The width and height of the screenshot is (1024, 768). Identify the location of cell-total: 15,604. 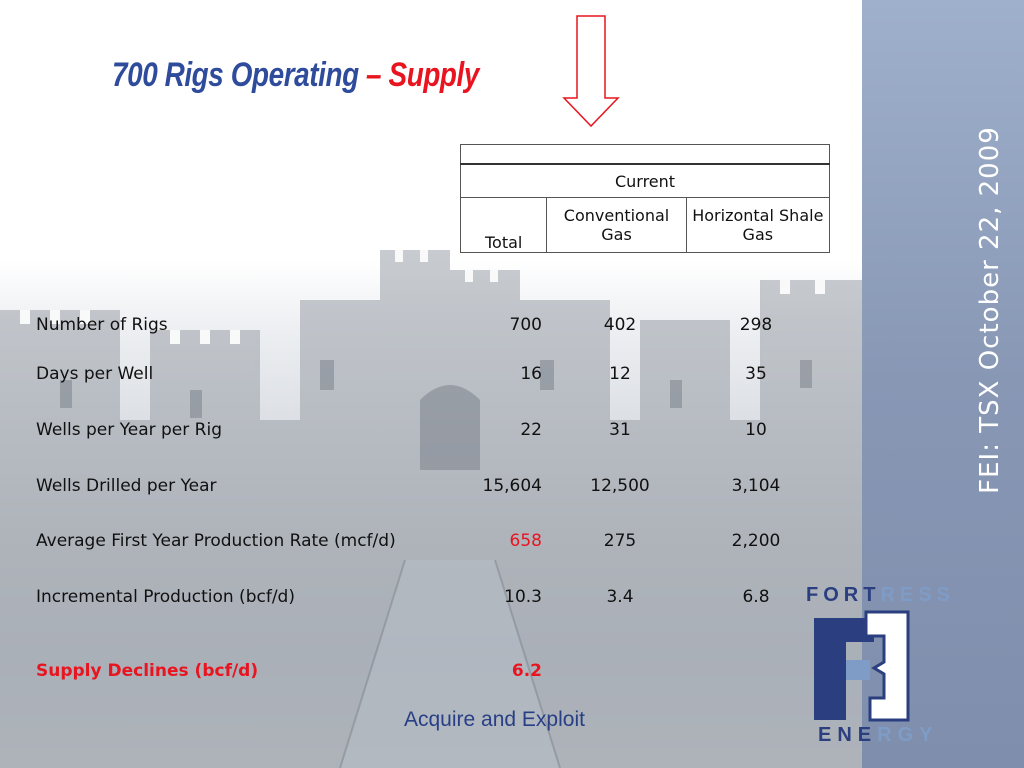
(512, 486).